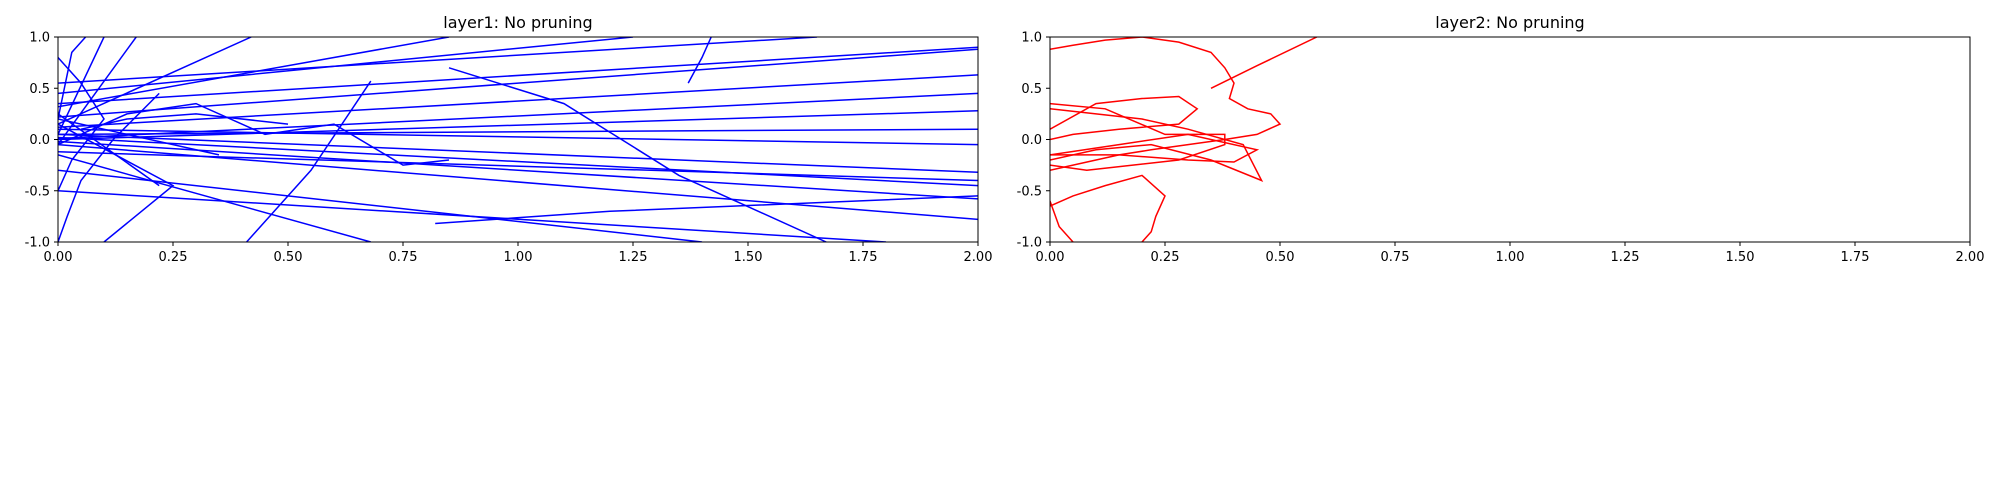  I want to click on chart-title: layer1: No pruning, so click(517, 22).